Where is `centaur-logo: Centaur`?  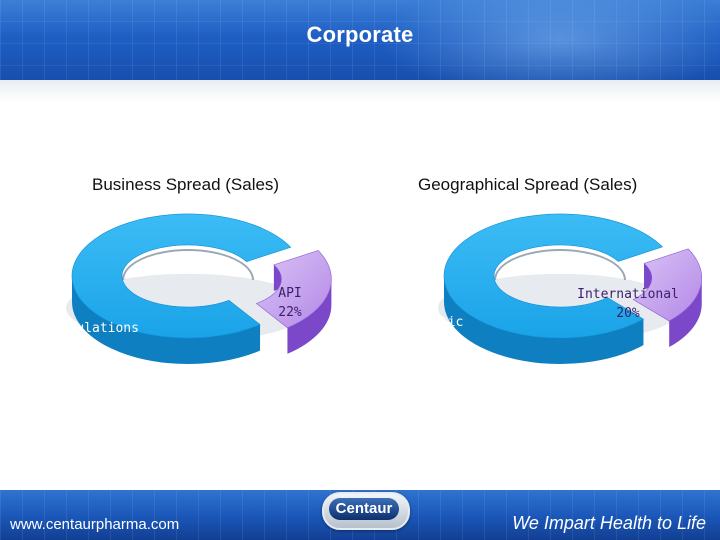 centaur-logo: Centaur is located at coordinates (366, 511).